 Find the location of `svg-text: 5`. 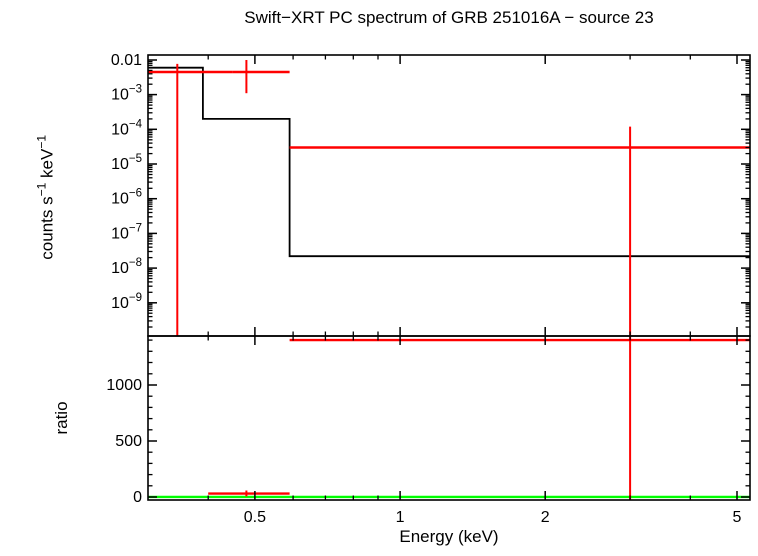

svg-text: 5 is located at coordinates (737, 517).